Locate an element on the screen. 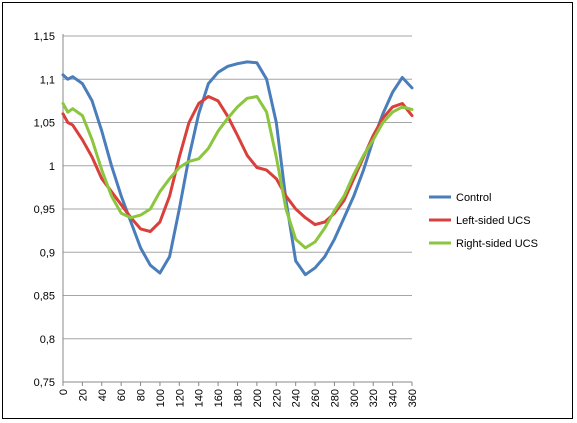 The height and width of the screenshot is (423, 577). legend-label: Left-sided UCS is located at coordinates (493, 221).